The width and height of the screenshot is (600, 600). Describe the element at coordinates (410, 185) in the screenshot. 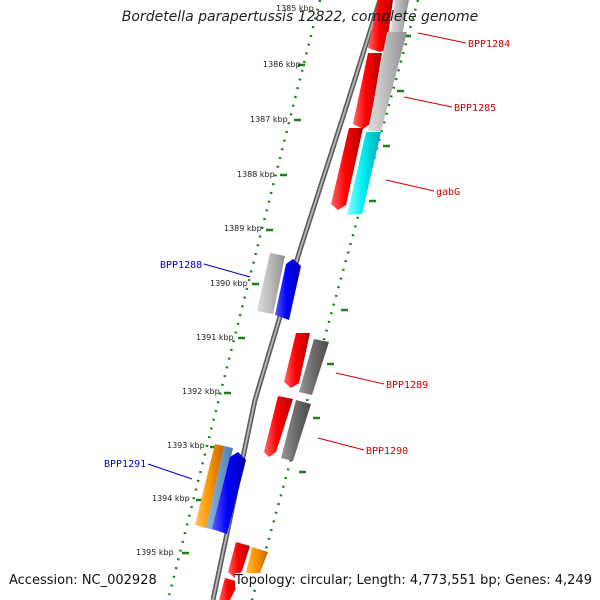

I see `leader-gabg` at that location.